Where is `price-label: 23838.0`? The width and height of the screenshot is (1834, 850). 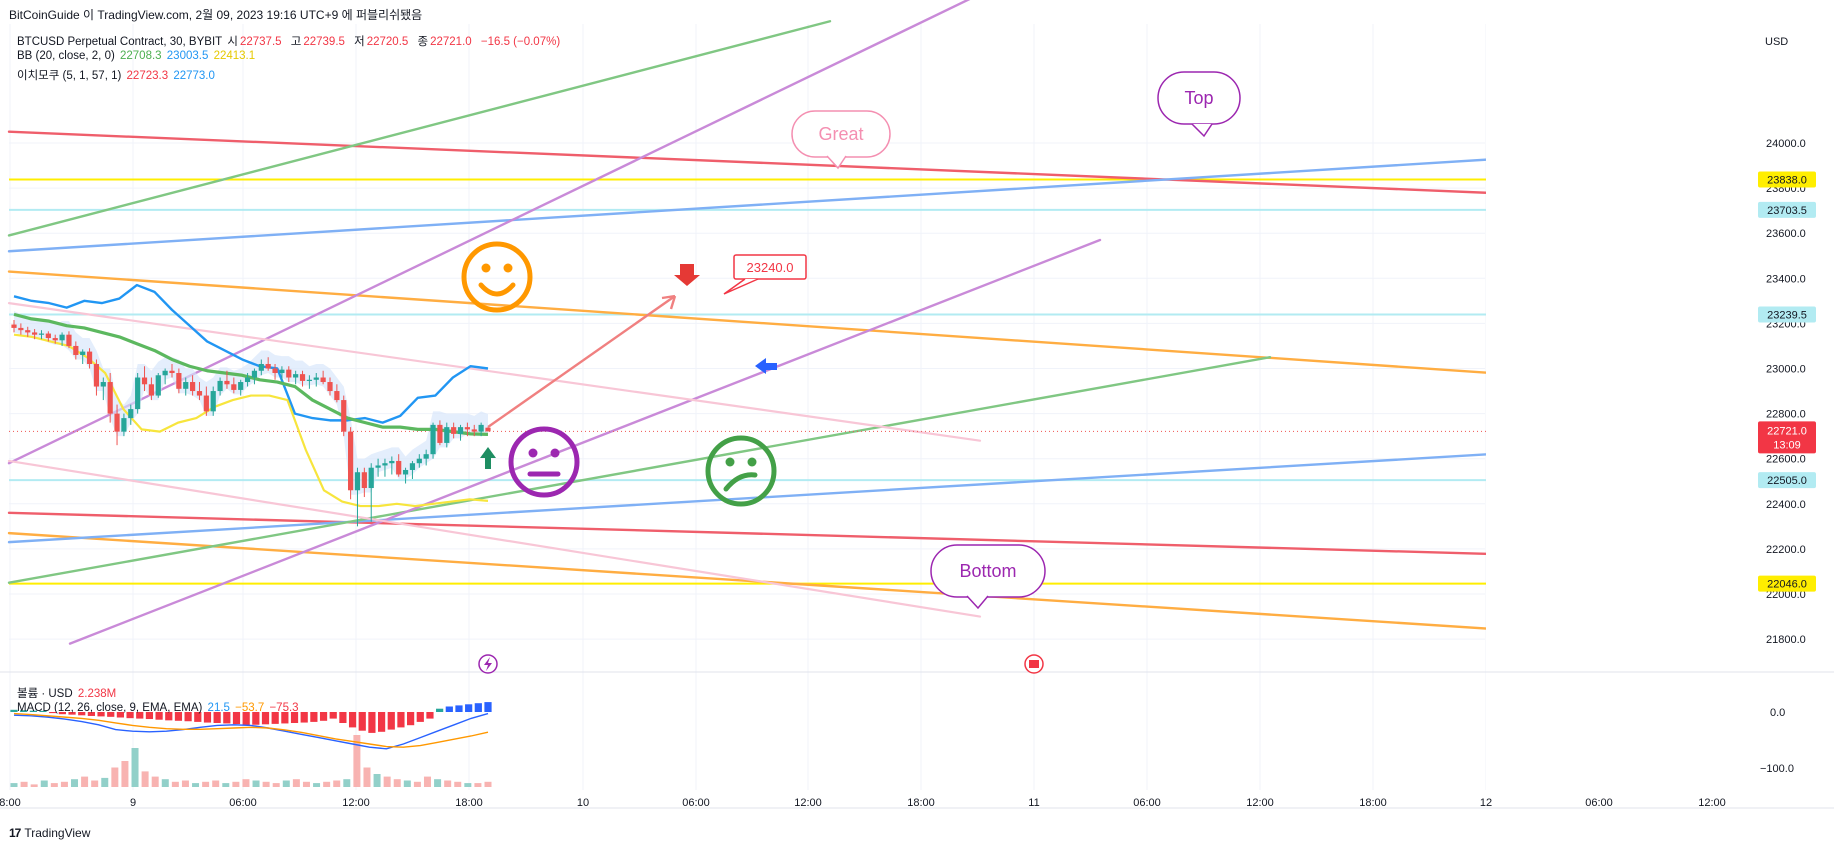
price-label: 23838.0 is located at coordinates (1787, 181).